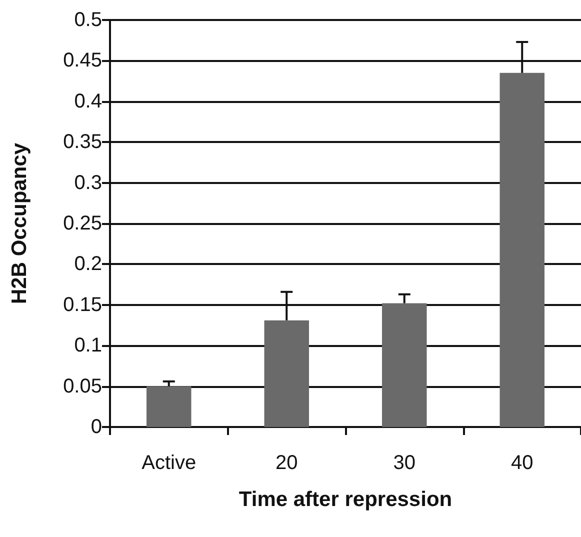 The height and width of the screenshot is (537, 581). Describe the element at coordinates (82, 305) in the screenshot. I see `y-tick-label: 0.15` at that location.